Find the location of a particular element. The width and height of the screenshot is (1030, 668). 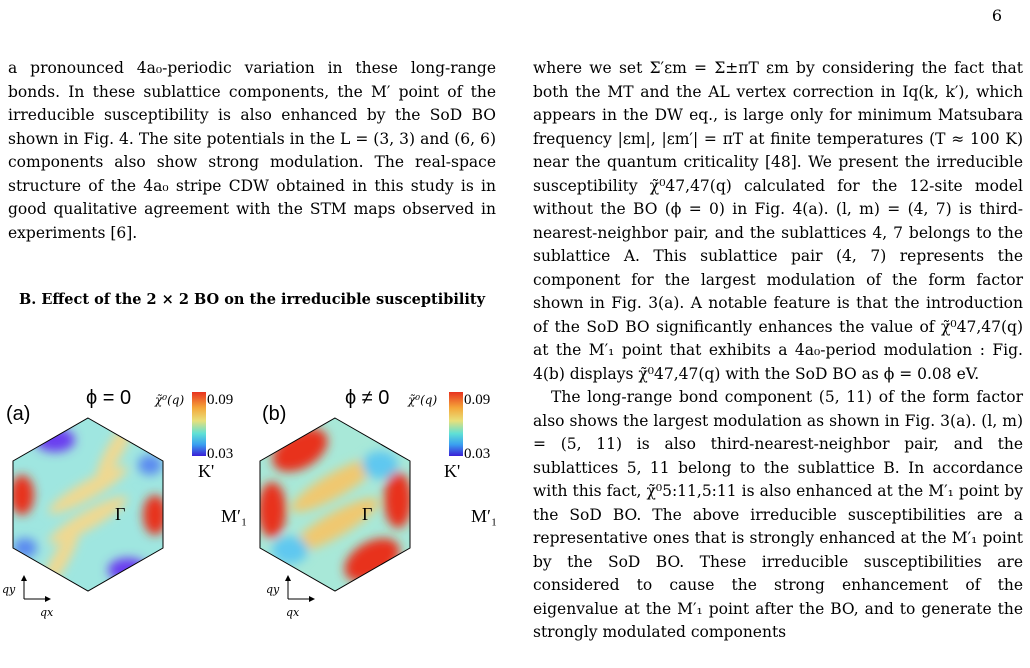

panel-b-phi: ϕ ≠ 0 is located at coordinates (367, 398).